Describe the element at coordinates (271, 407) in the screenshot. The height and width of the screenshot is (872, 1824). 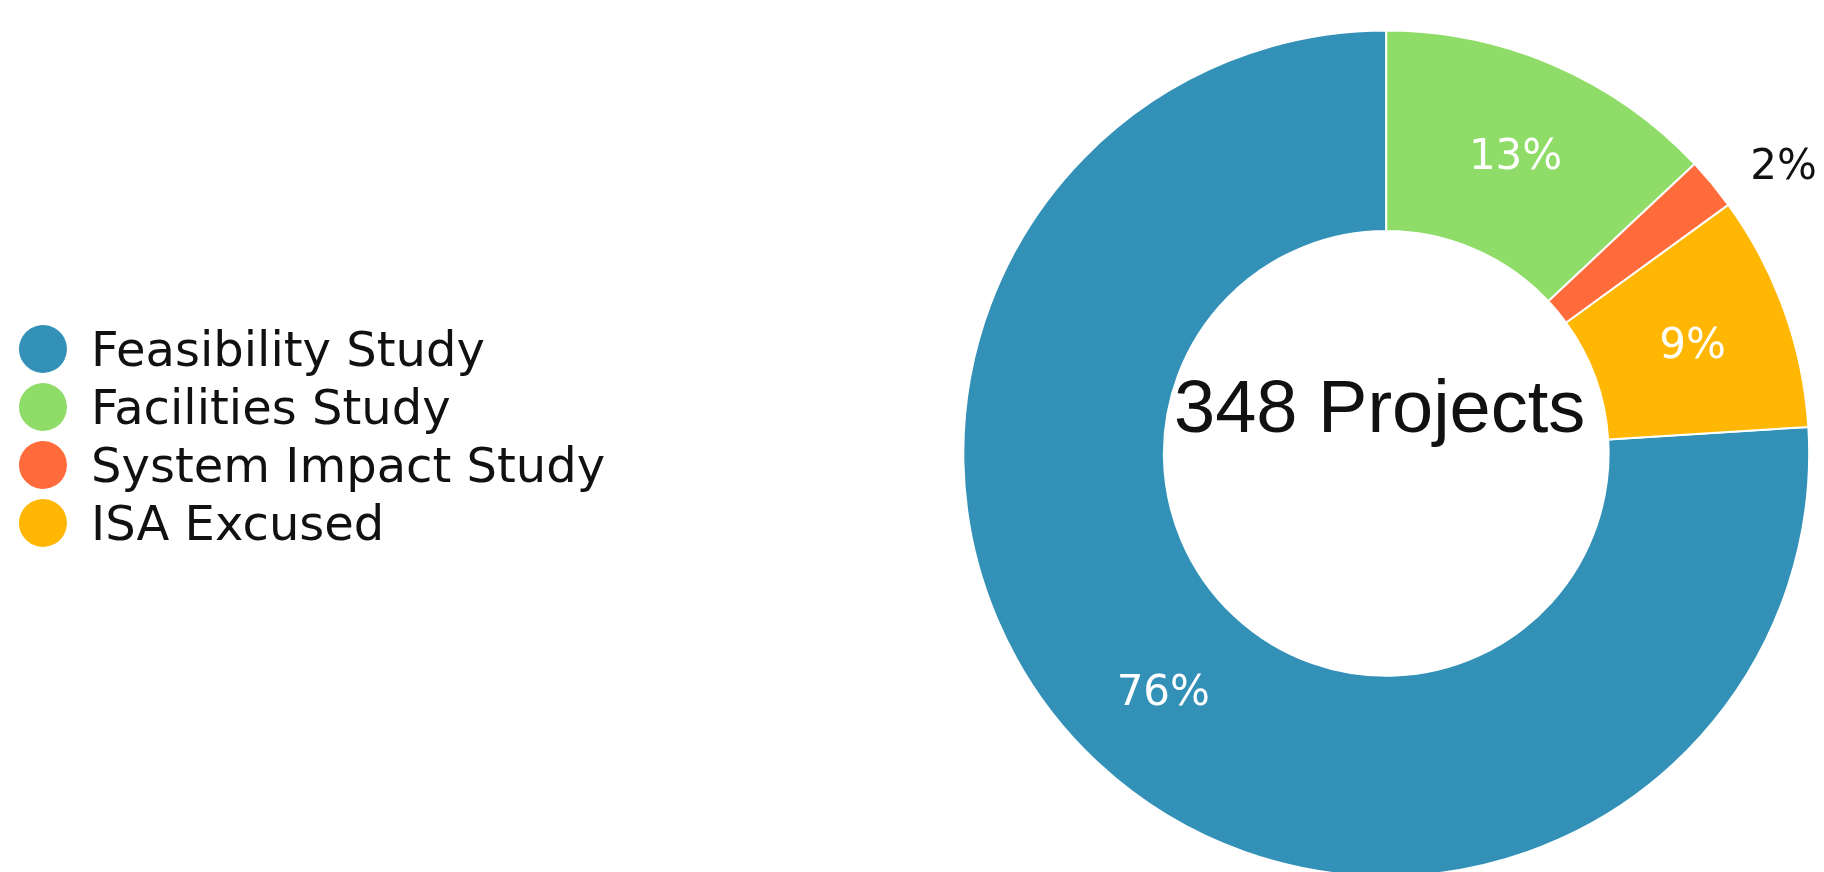
I see `legend-label: Facilities Study` at that location.